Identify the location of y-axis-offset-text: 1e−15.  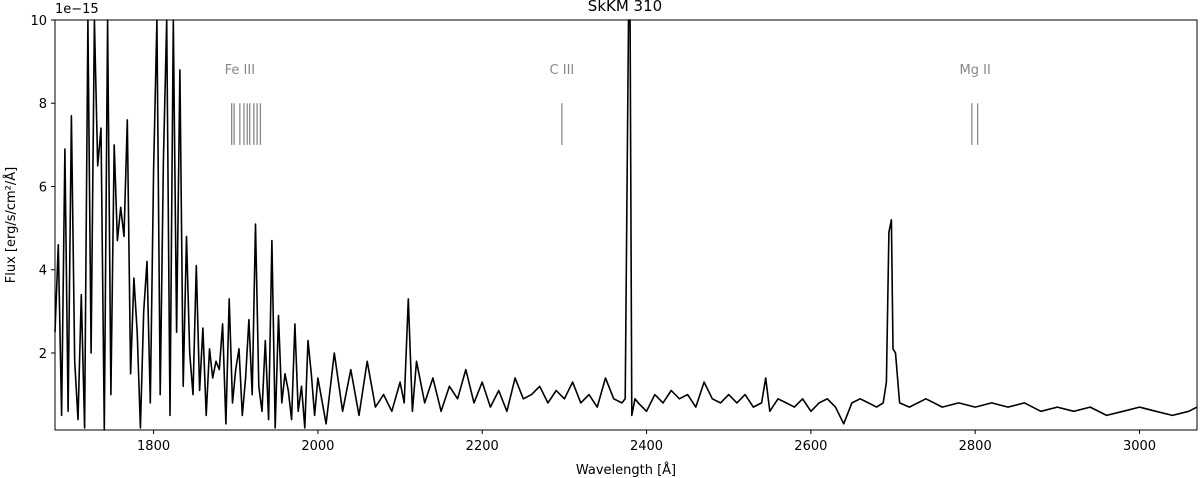
(77, 9).